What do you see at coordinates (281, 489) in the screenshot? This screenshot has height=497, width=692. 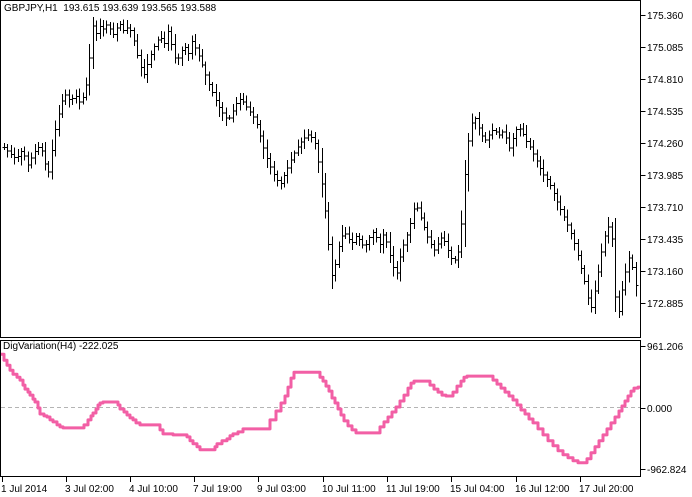 I see `time-tick-label: 9 Jul 03:00` at bounding box center [281, 489].